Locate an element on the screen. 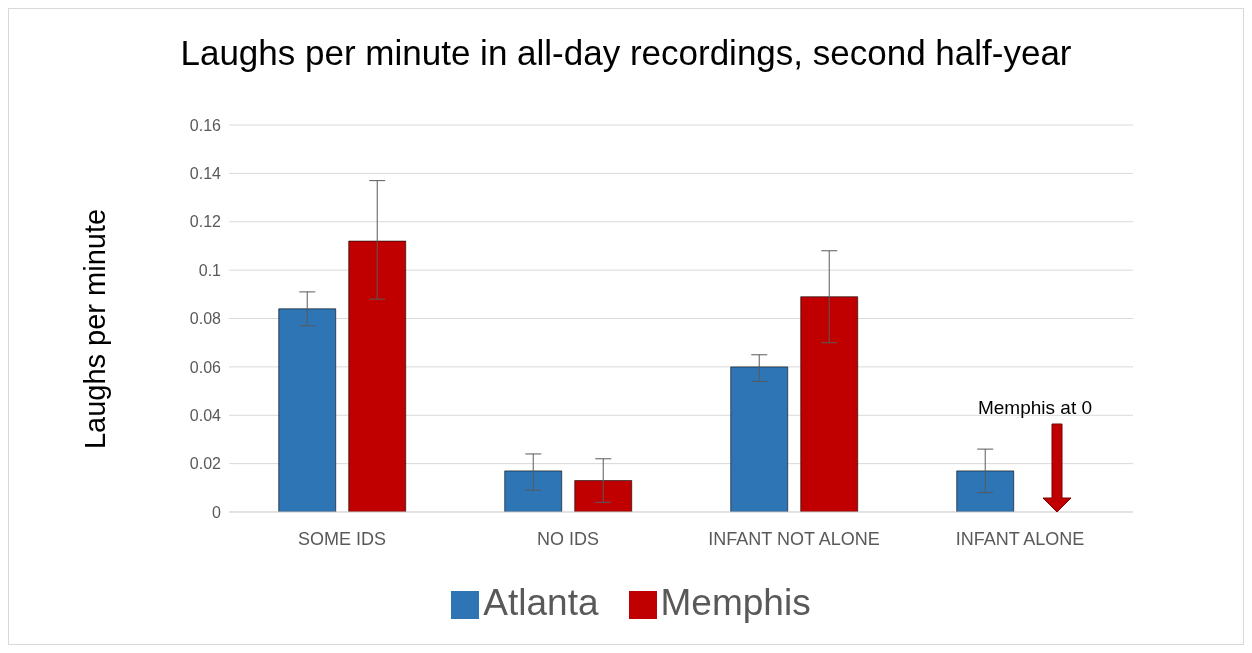  y-tick-label: 0.06 is located at coordinates (205, 367).